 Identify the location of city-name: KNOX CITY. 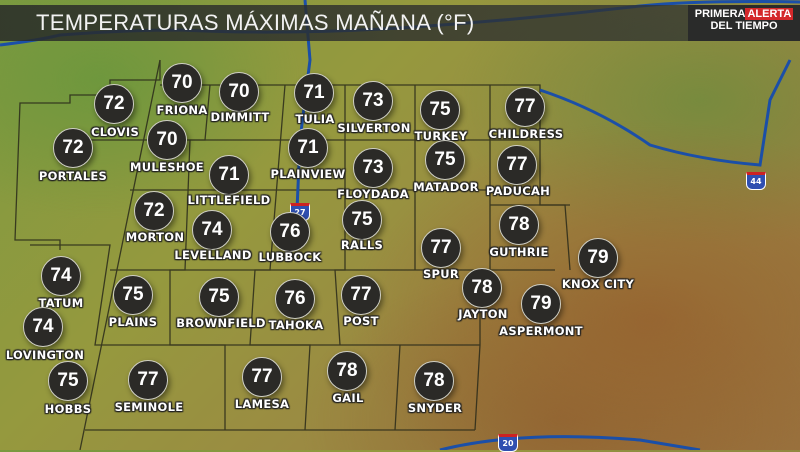
(598, 284).